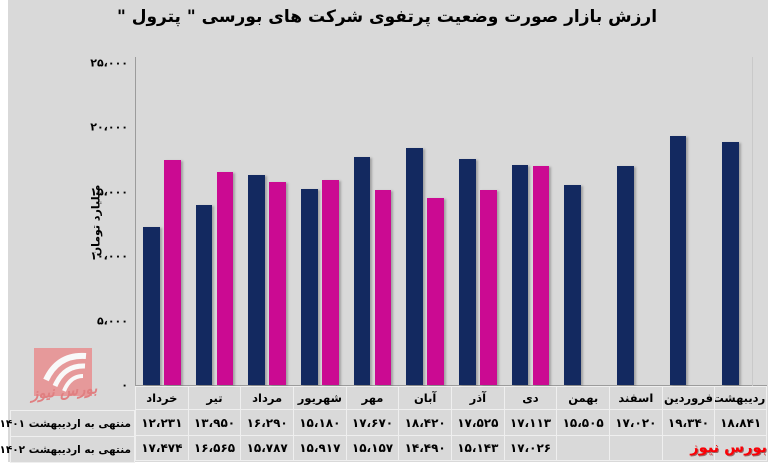  I want to click on value-1402-0: ۱۷،۴۷۴, so click(161, 448).